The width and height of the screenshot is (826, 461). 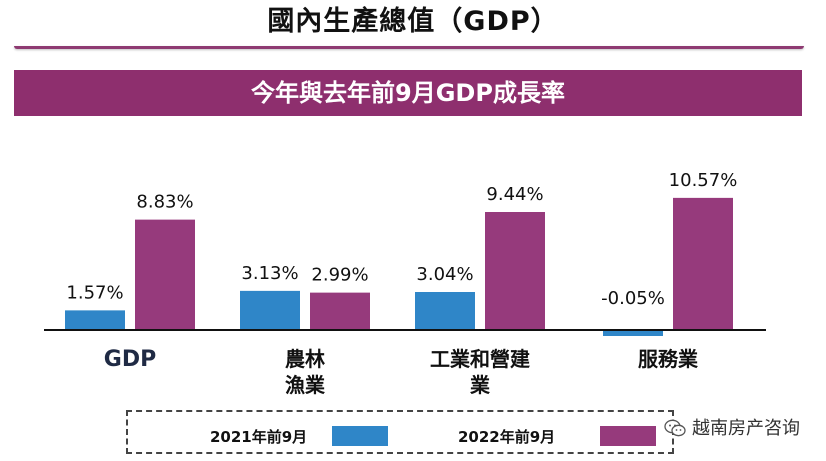 I want to click on legend-swatch-2021, so click(x=360, y=436).